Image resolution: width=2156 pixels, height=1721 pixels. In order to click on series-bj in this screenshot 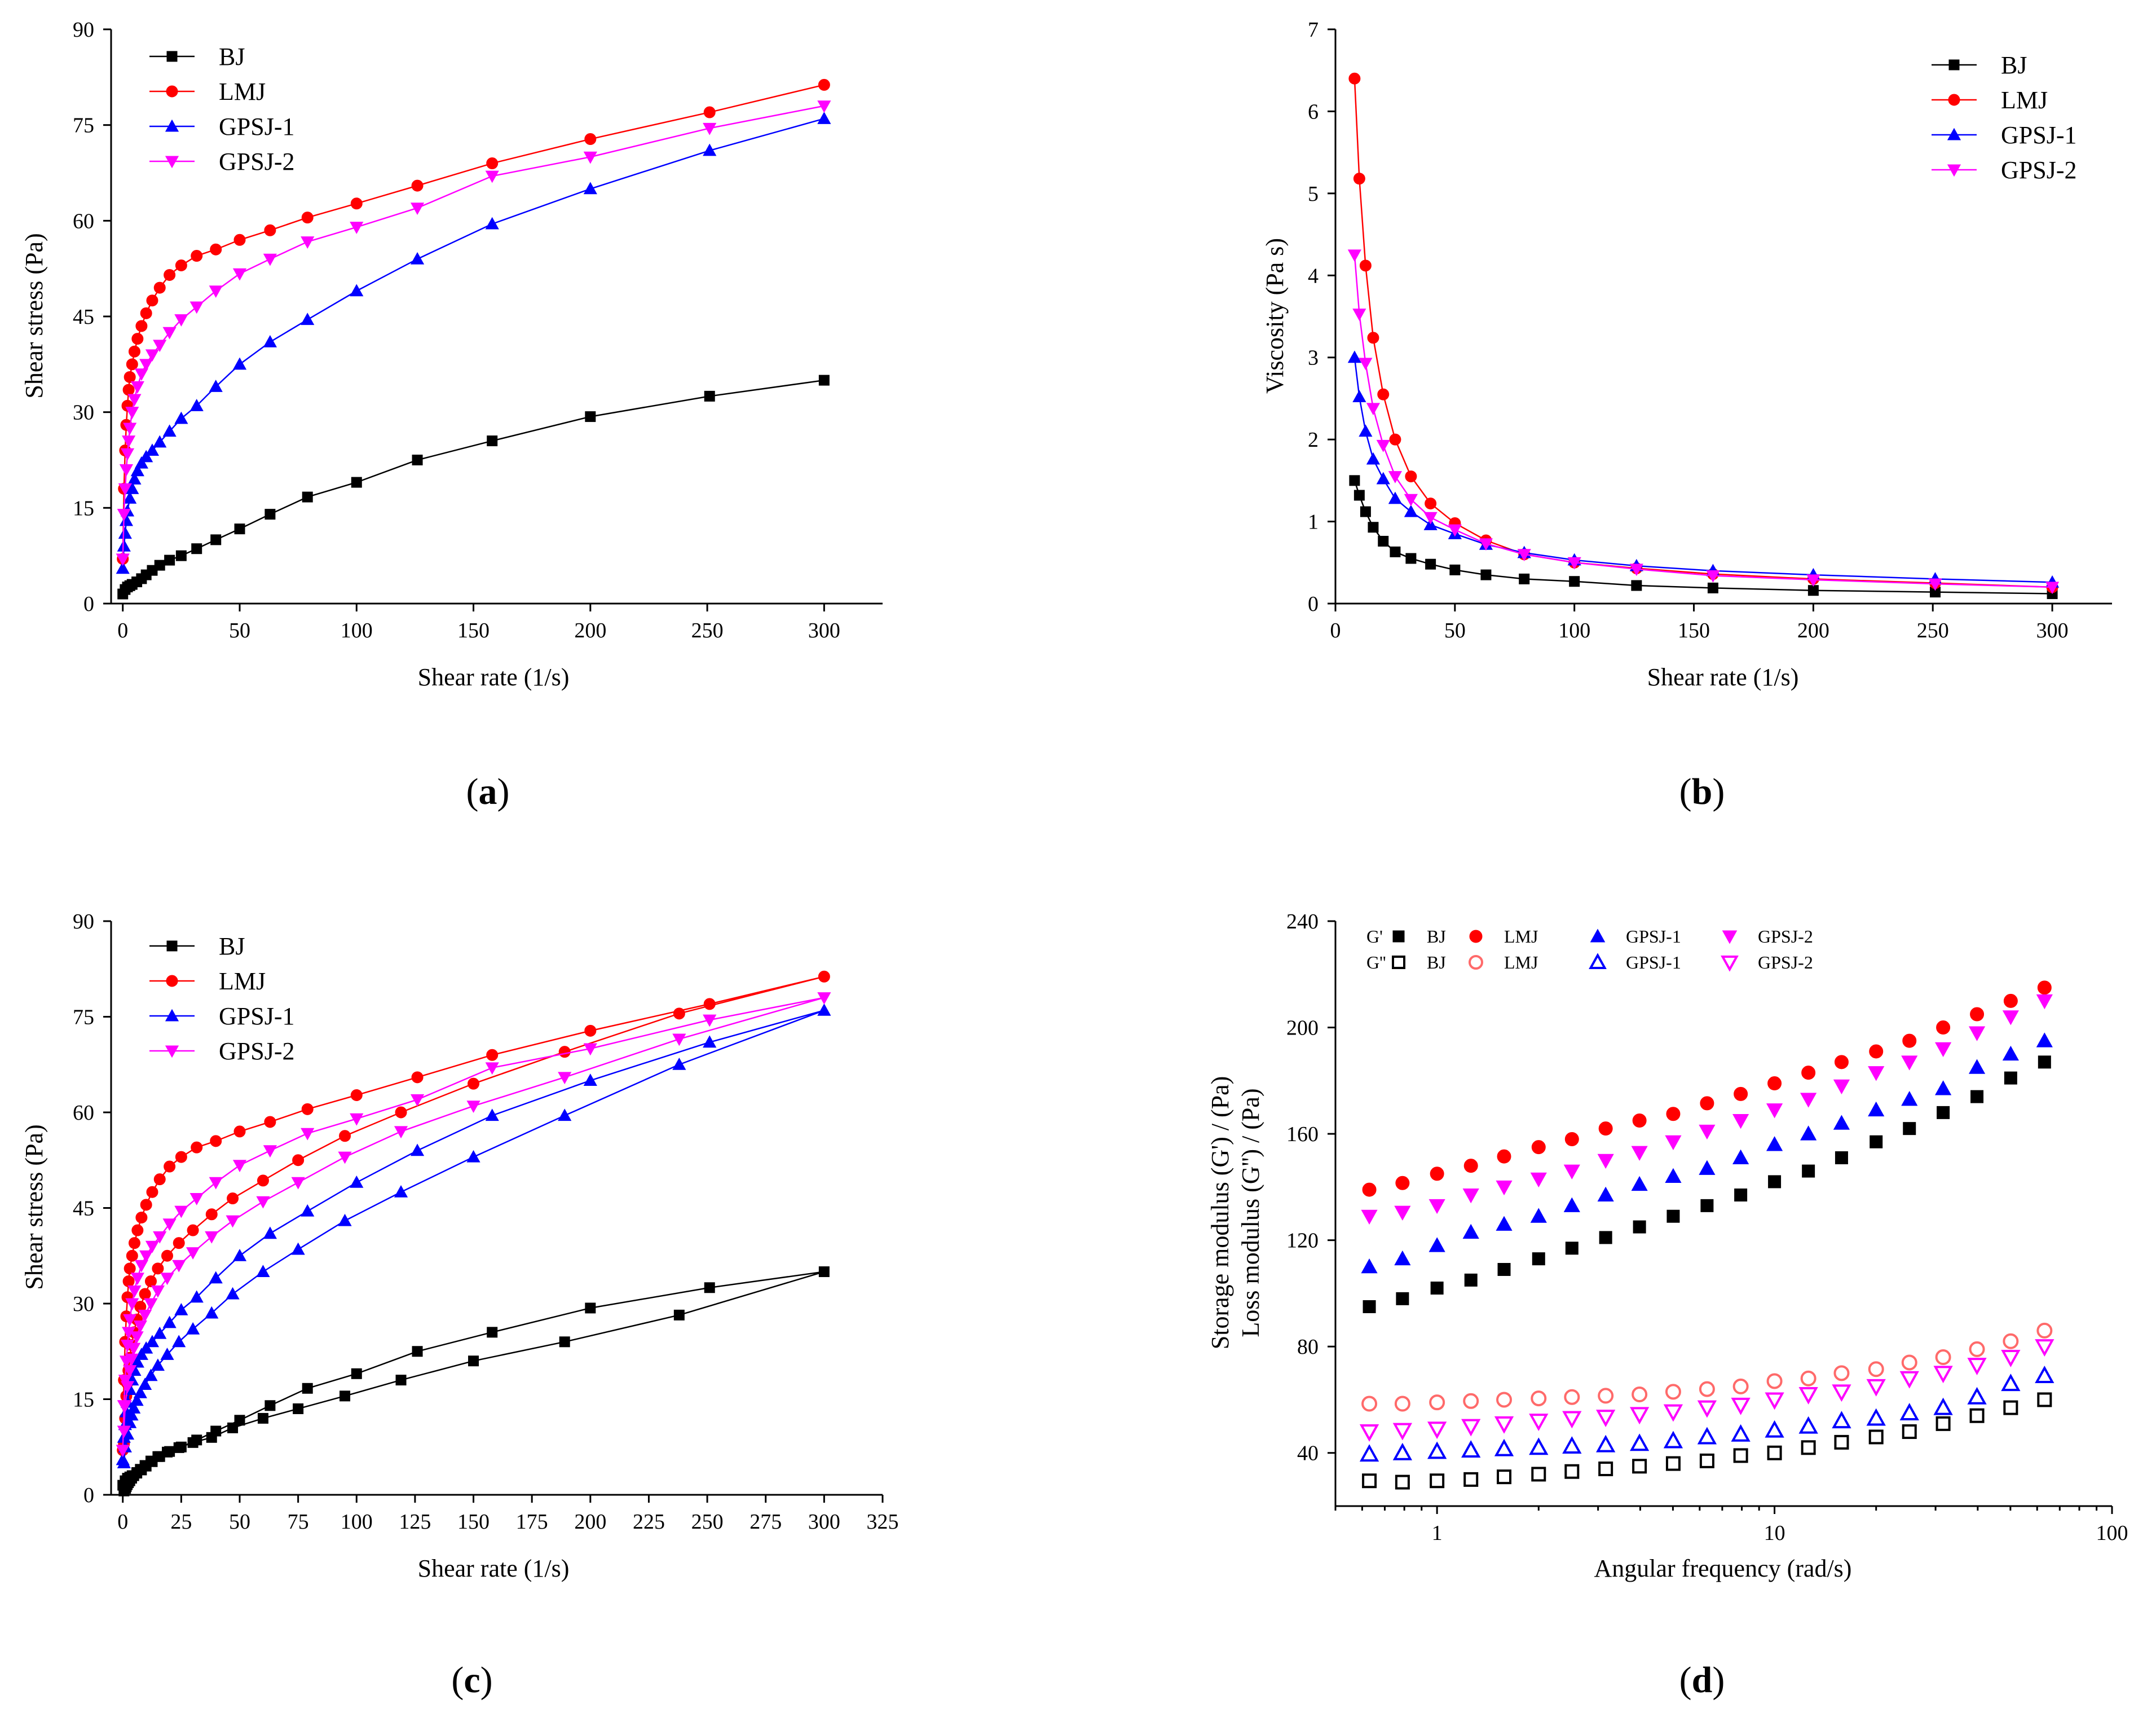, I will do `click(473, 1381)`.